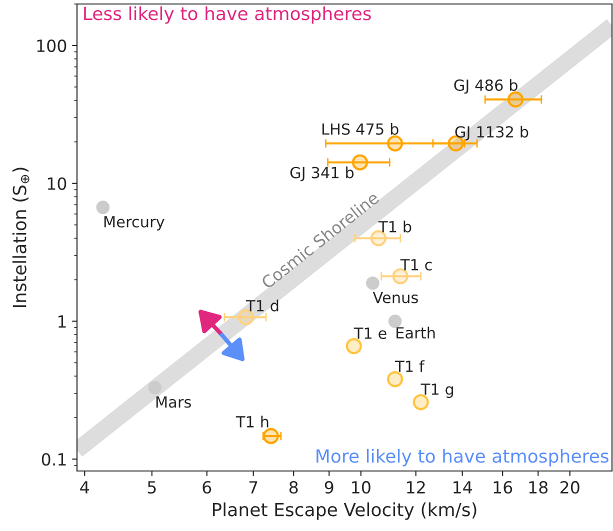 This screenshot has width=613, height=531. What do you see at coordinates (134, 223) in the screenshot?
I see `series-label: Mercury` at bounding box center [134, 223].